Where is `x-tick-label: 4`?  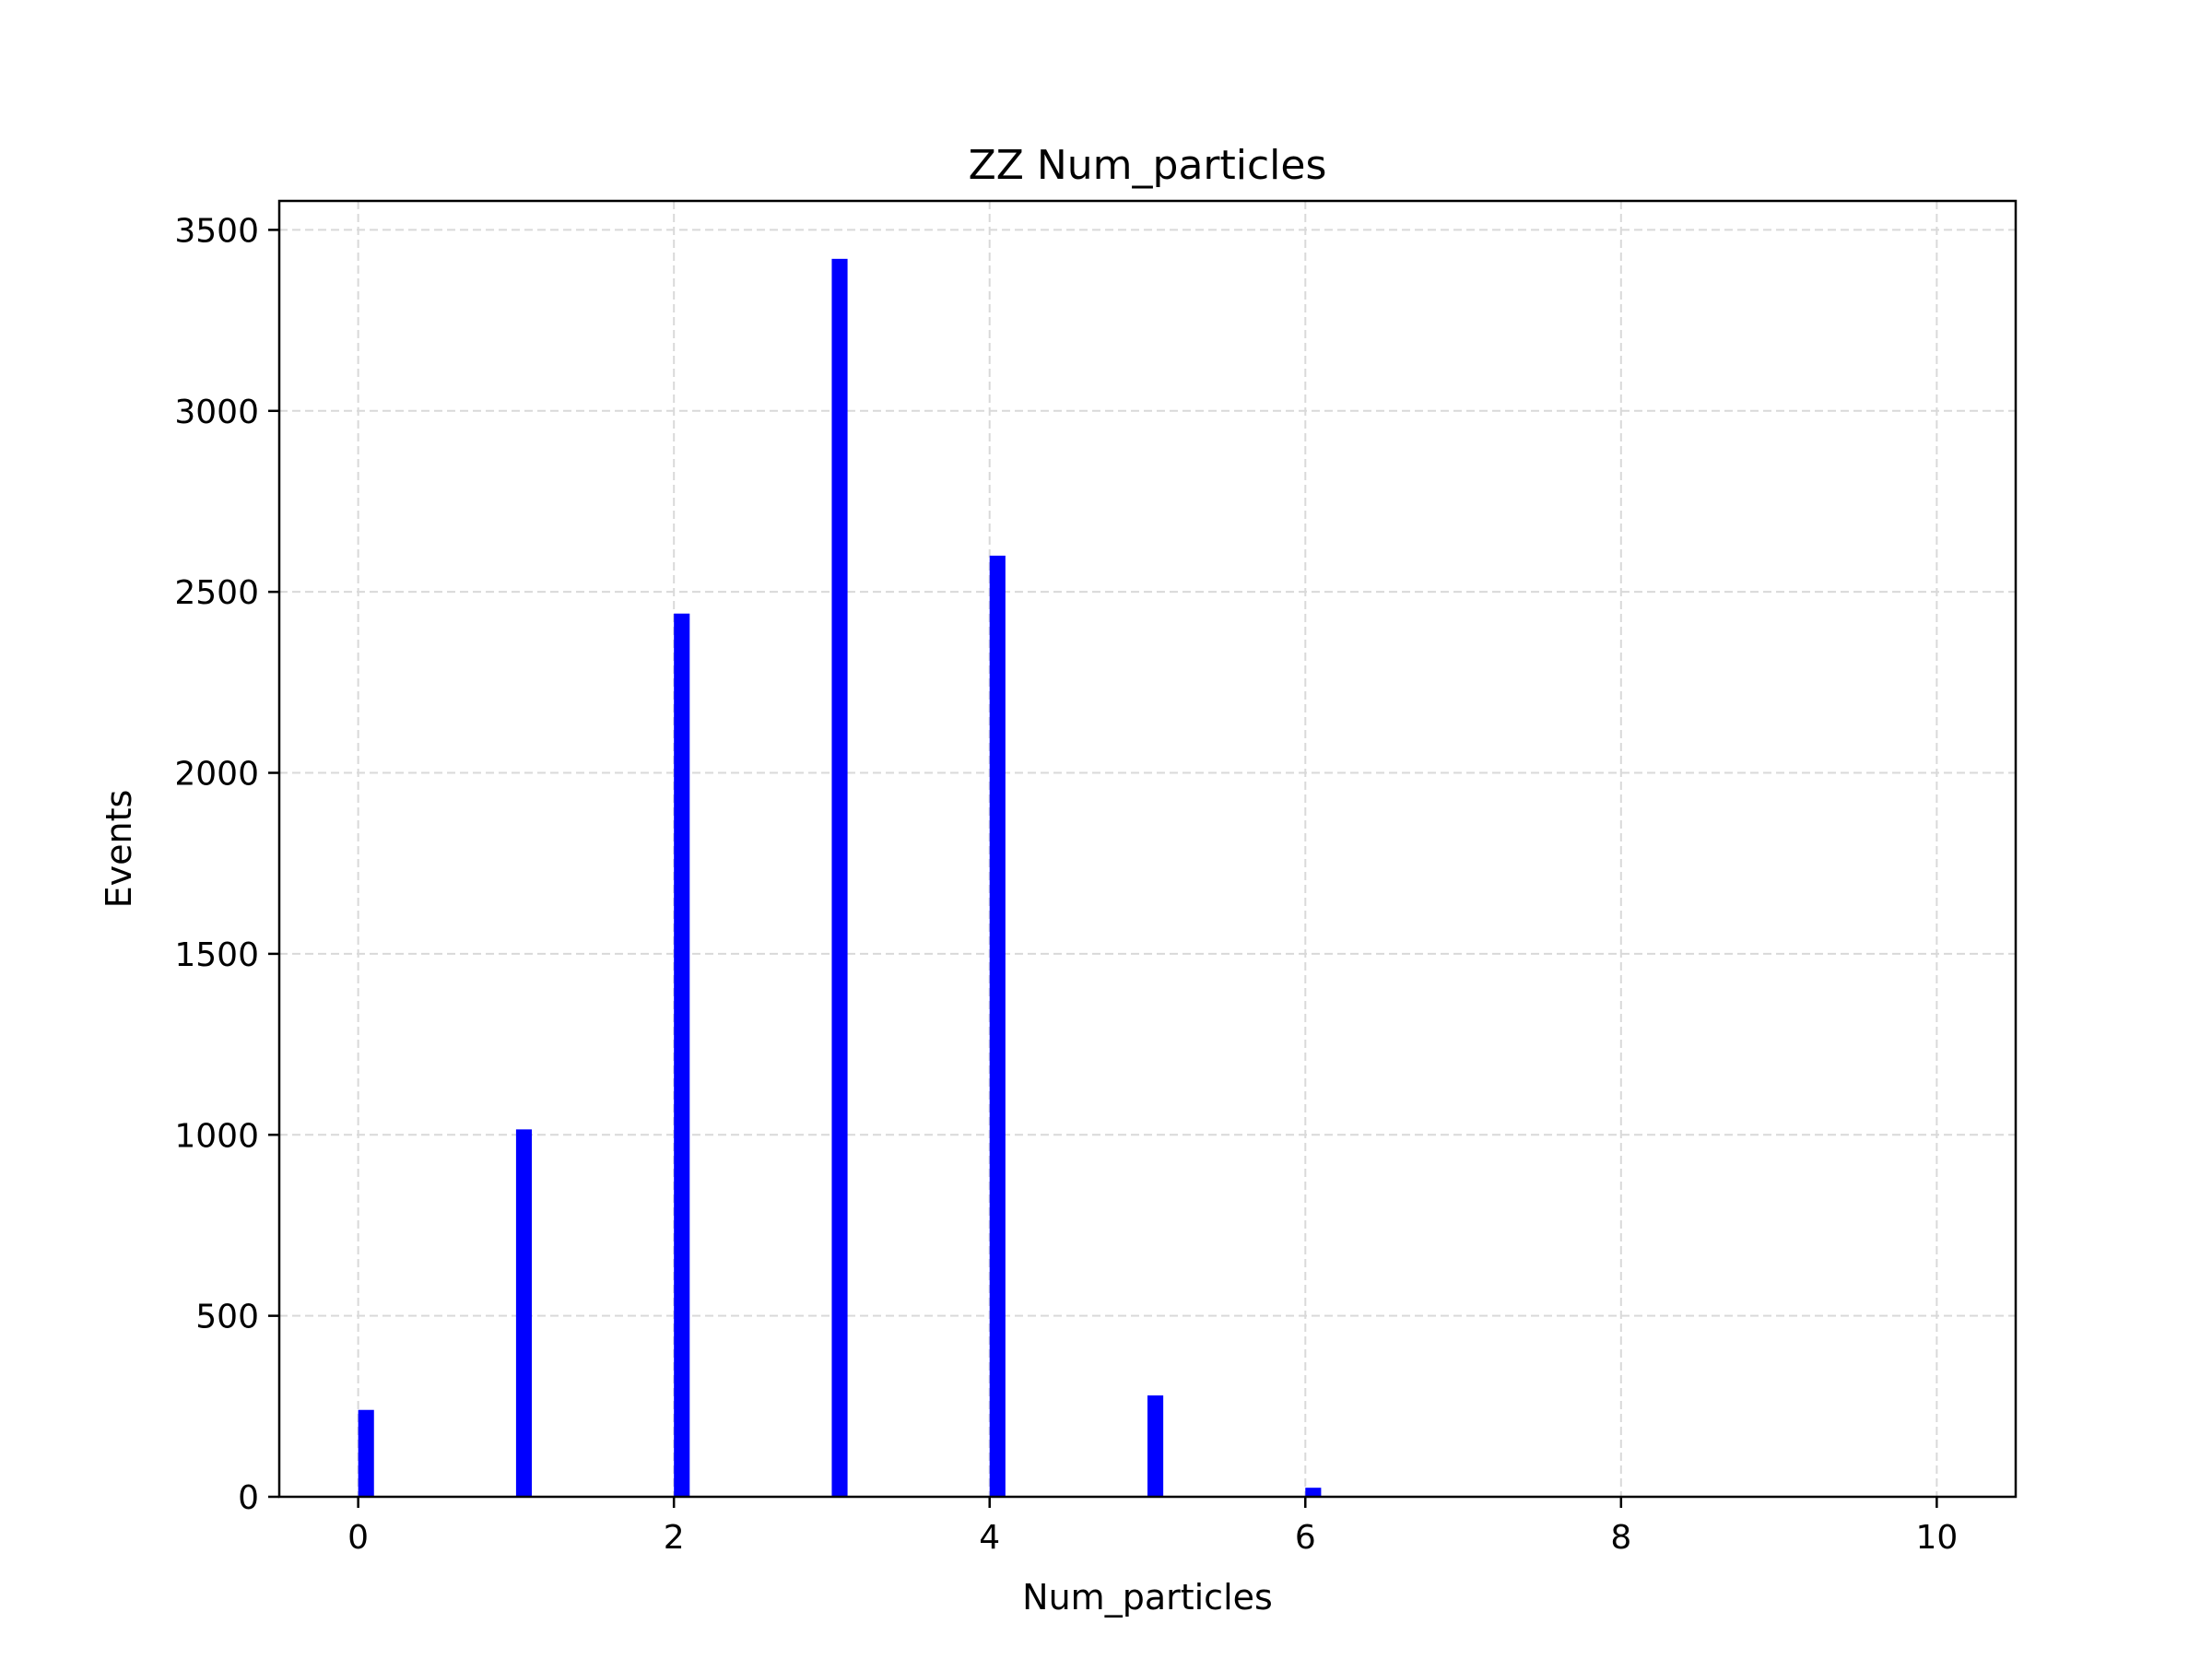 x-tick-label: 4 is located at coordinates (989, 1538).